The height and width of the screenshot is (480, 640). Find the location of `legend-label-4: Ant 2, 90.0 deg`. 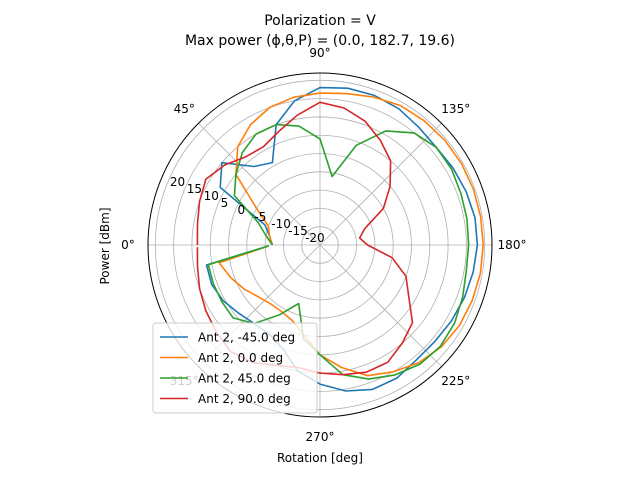

legend-label-4: Ant 2, 90.0 deg is located at coordinates (244, 399).